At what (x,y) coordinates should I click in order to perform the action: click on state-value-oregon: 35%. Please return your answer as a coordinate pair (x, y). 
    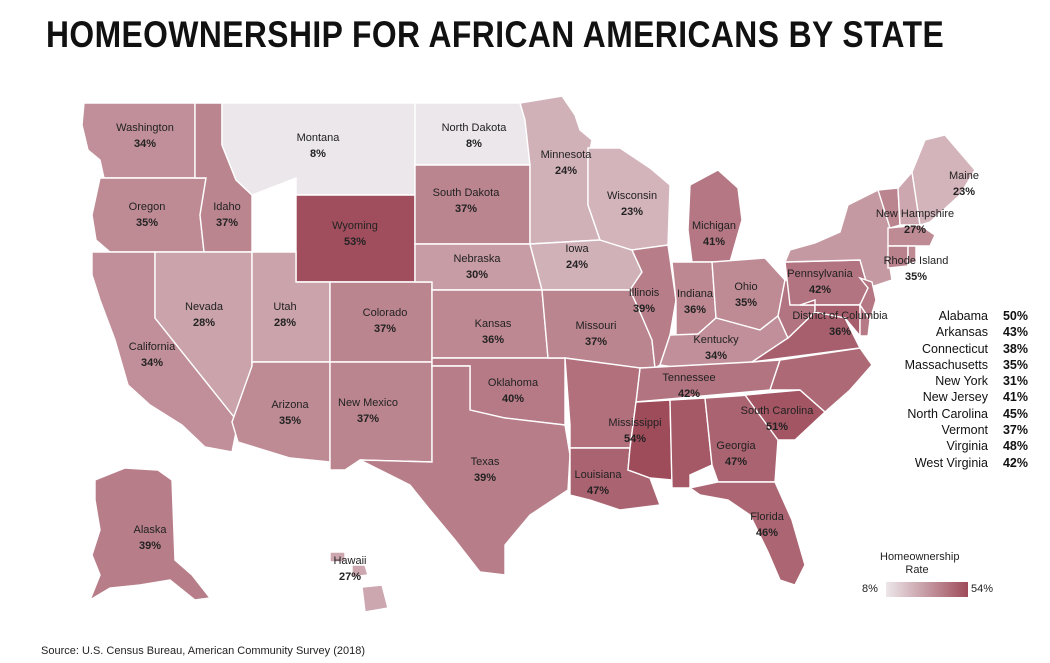
    Looking at the image, I should click on (147, 223).